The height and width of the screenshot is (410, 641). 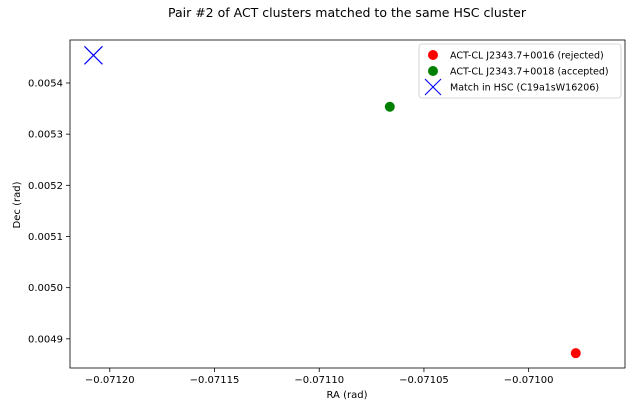 What do you see at coordinates (45, 83) in the screenshot?
I see `y-tick-label: 0.0054` at bounding box center [45, 83].